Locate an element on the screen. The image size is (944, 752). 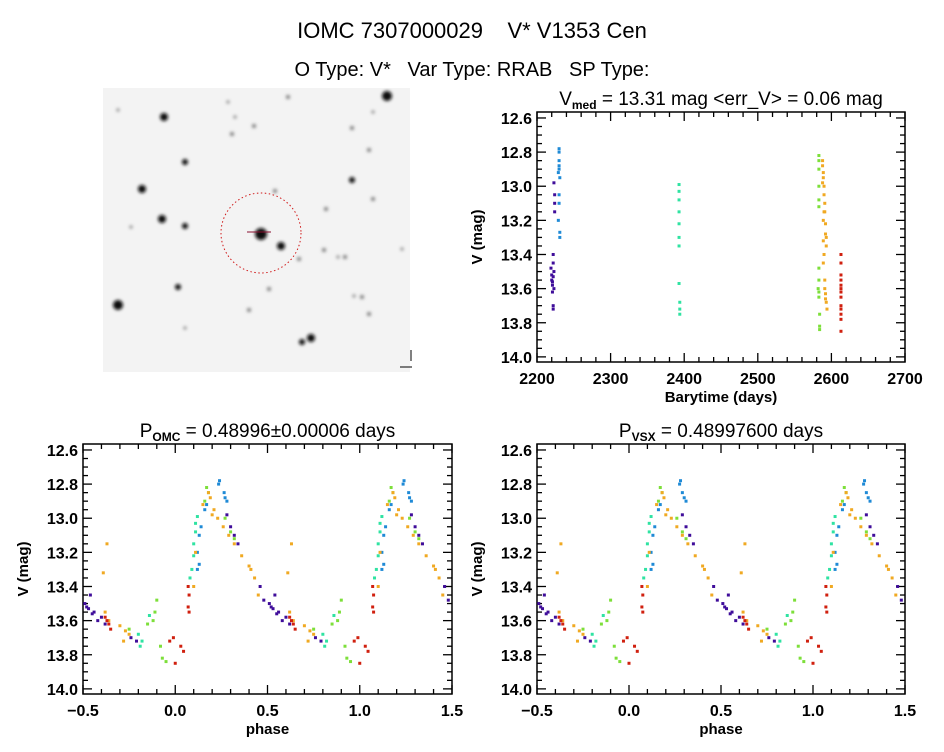
y-tick-label: 13.0 is located at coordinates (516, 519).